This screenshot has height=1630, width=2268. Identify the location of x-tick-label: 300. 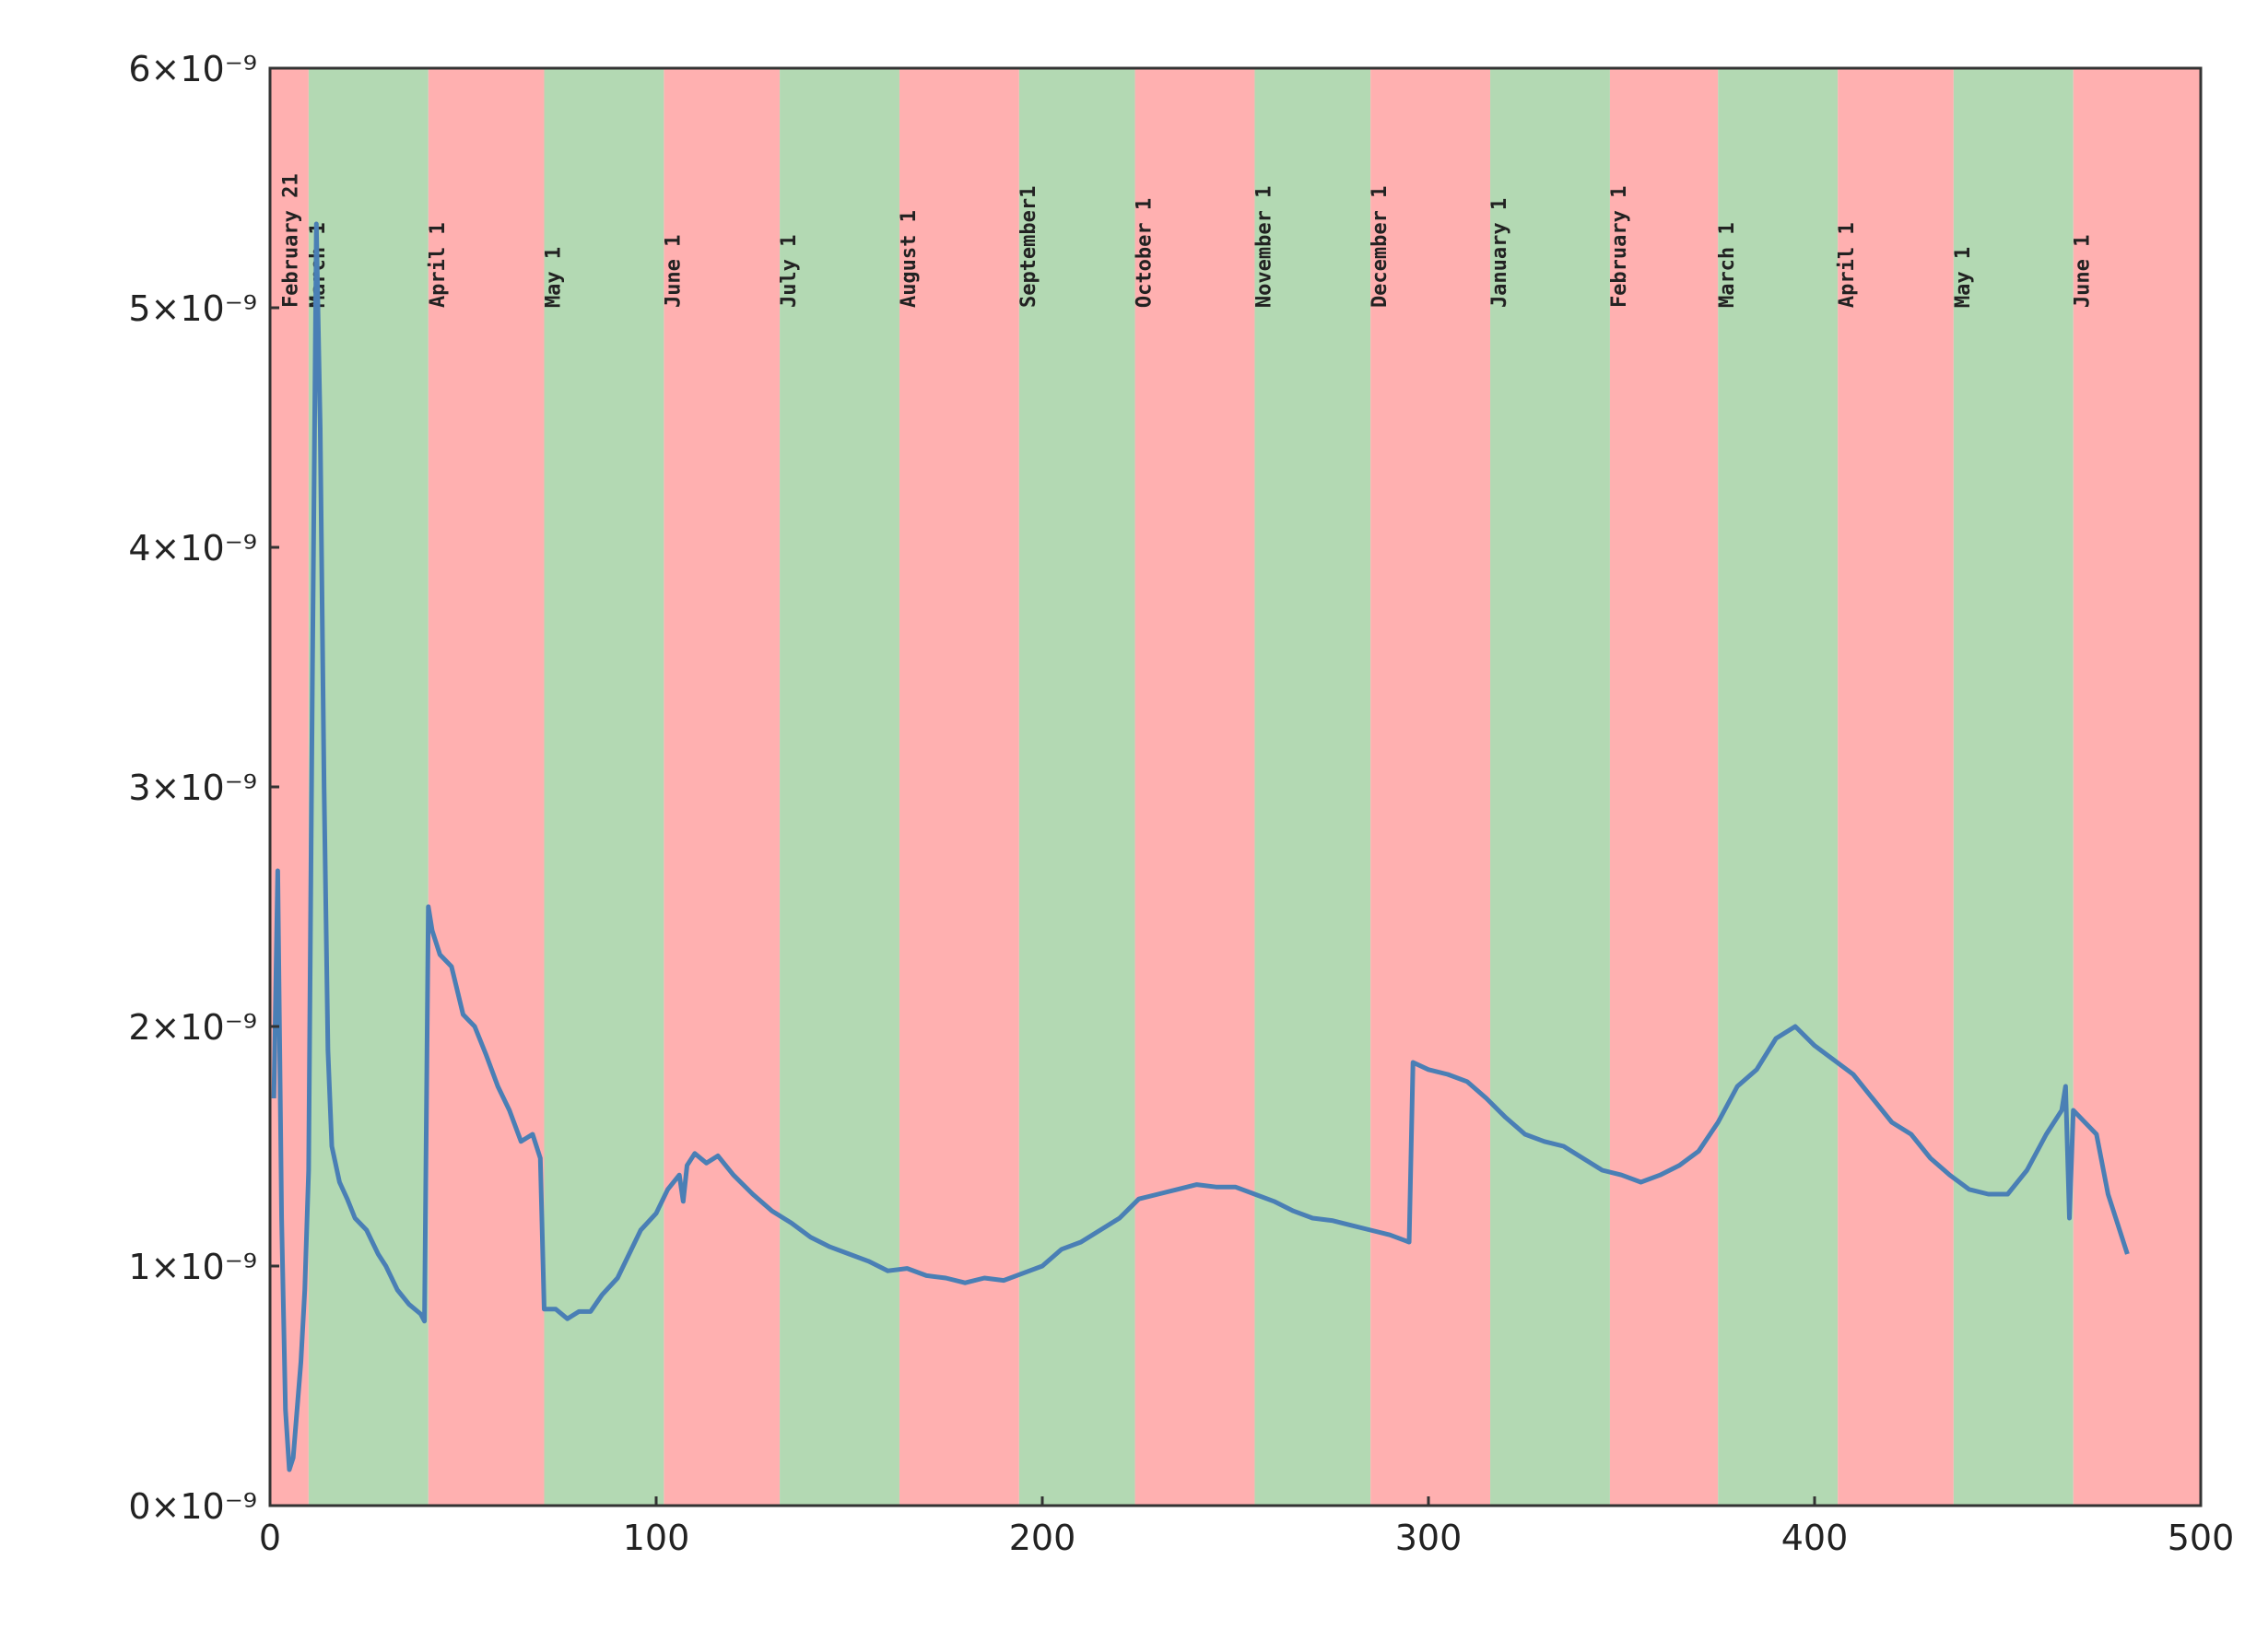
(1429, 1538).